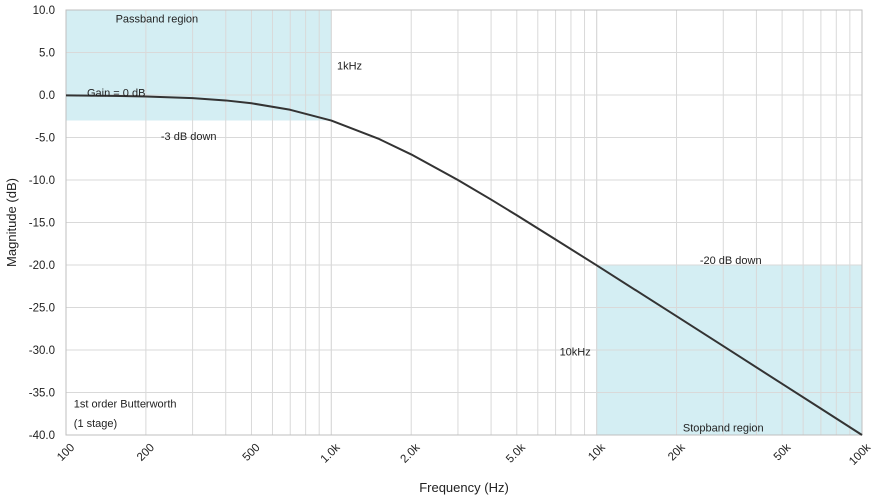 Image resolution: width=876 pixels, height=500 pixels. What do you see at coordinates (42, 351) in the screenshot?
I see `y-tick-label: -30.0` at bounding box center [42, 351].